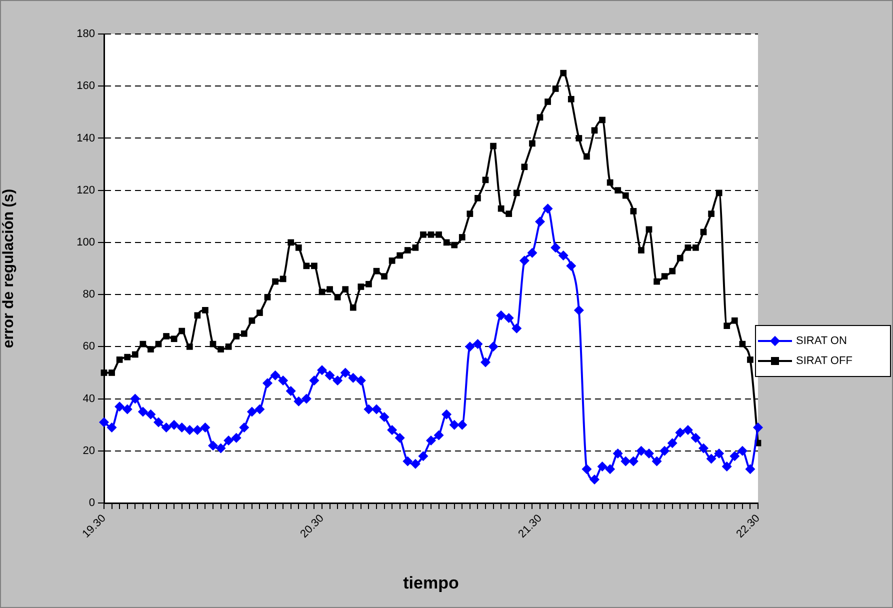 This screenshot has width=893, height=608. I want to click on y-tick-label: 180, so click(85, 34).